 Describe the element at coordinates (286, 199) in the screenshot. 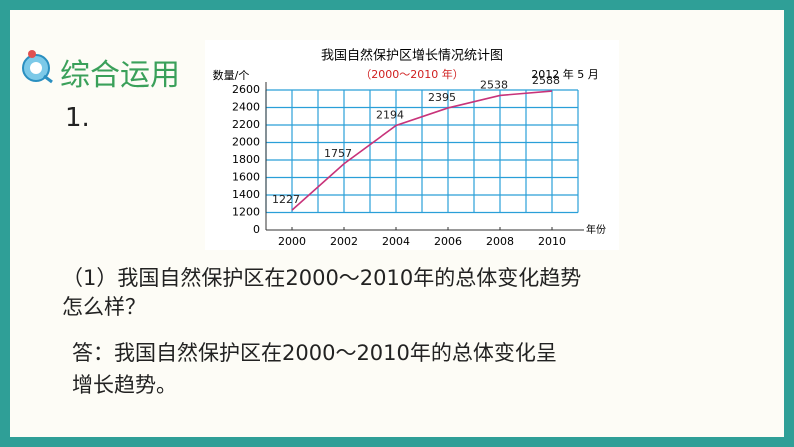

I see `data-label: 1227` at that location.